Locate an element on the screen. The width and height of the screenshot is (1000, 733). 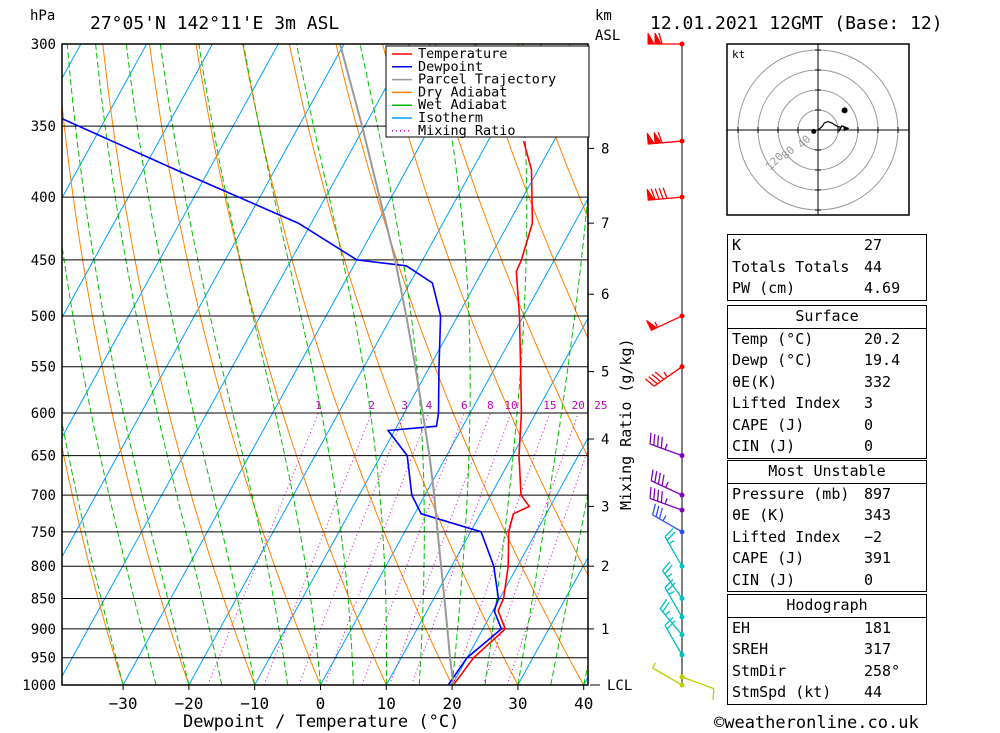
mixing-ratio-label: 2 is located at coordinates (371, 405).